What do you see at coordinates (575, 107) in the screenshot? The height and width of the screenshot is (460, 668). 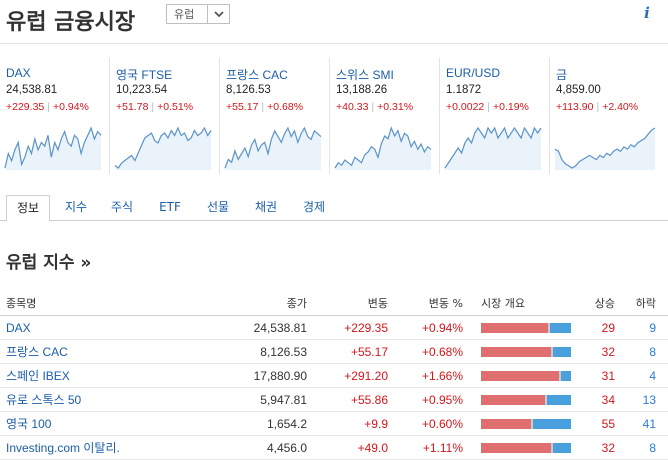 I see `ticker-change-value: +113.90` at bounding box center [575, 107].